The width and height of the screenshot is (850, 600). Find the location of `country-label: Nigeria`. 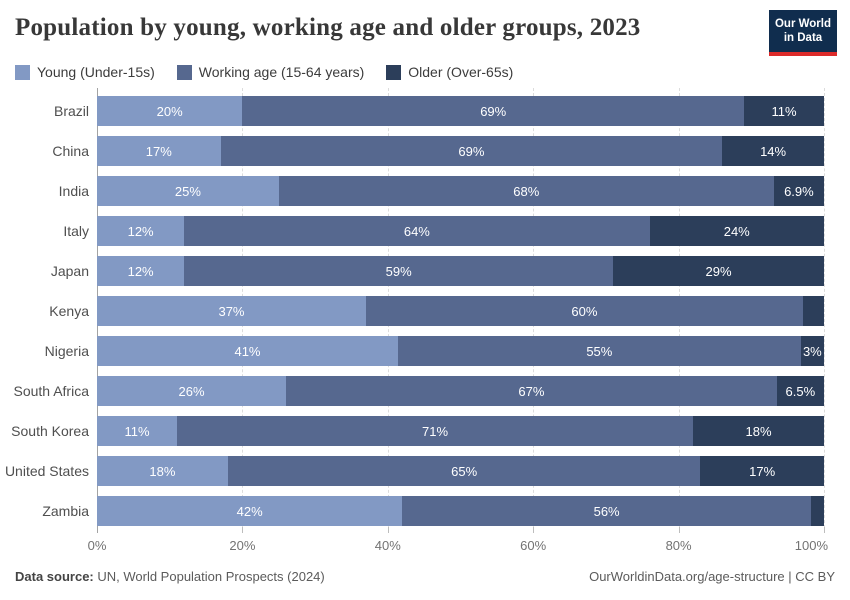

country-label: Nigeria is located at coordinates (66, 351).